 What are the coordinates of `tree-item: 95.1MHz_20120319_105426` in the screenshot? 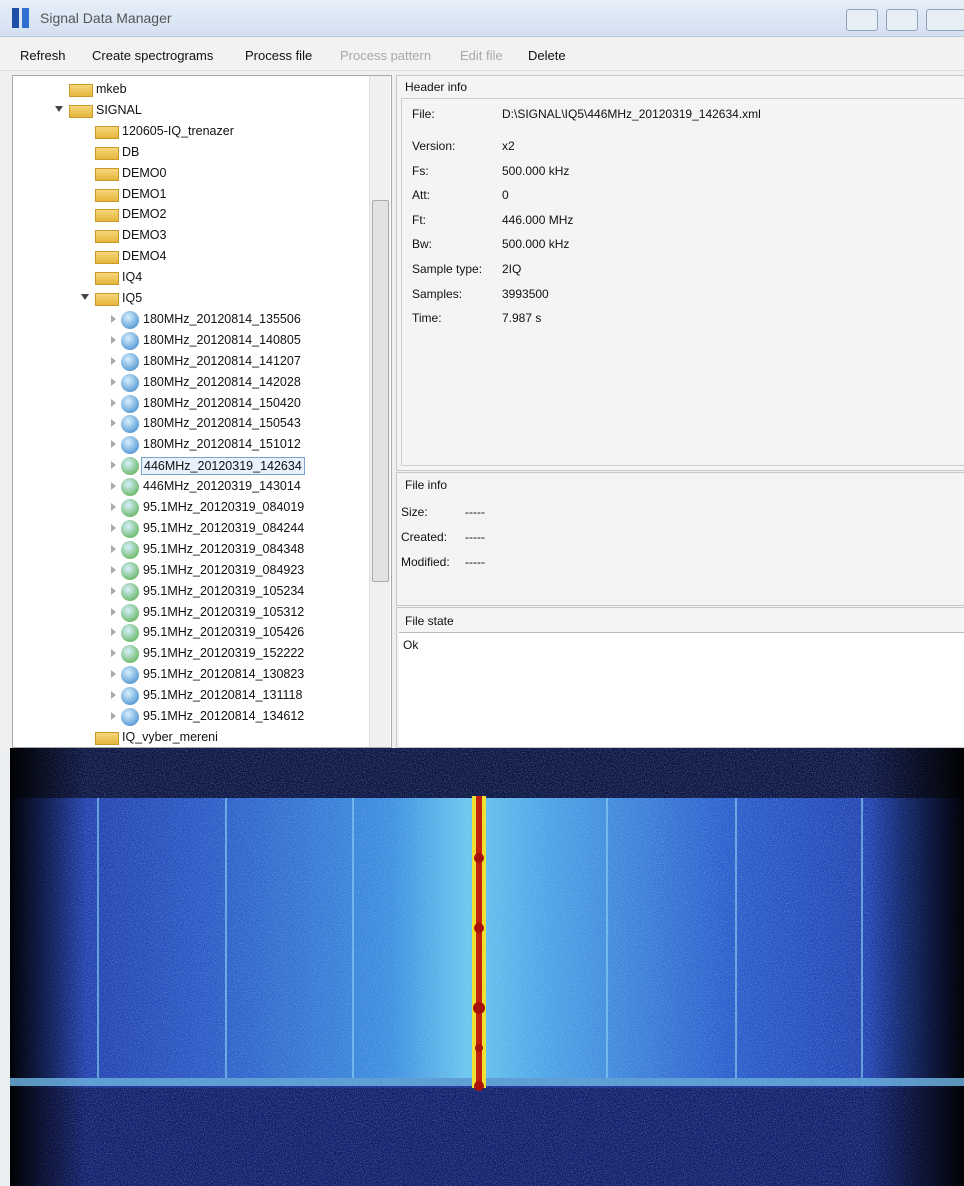 It's located at (224, 632).